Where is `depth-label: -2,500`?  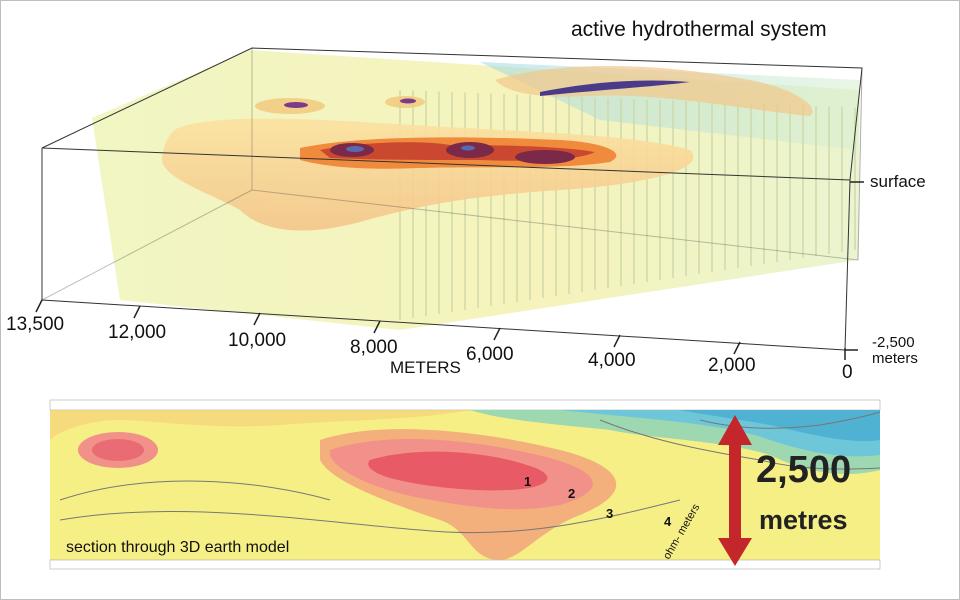
depth-label: -2,500 is located at coordinates (893, 342).